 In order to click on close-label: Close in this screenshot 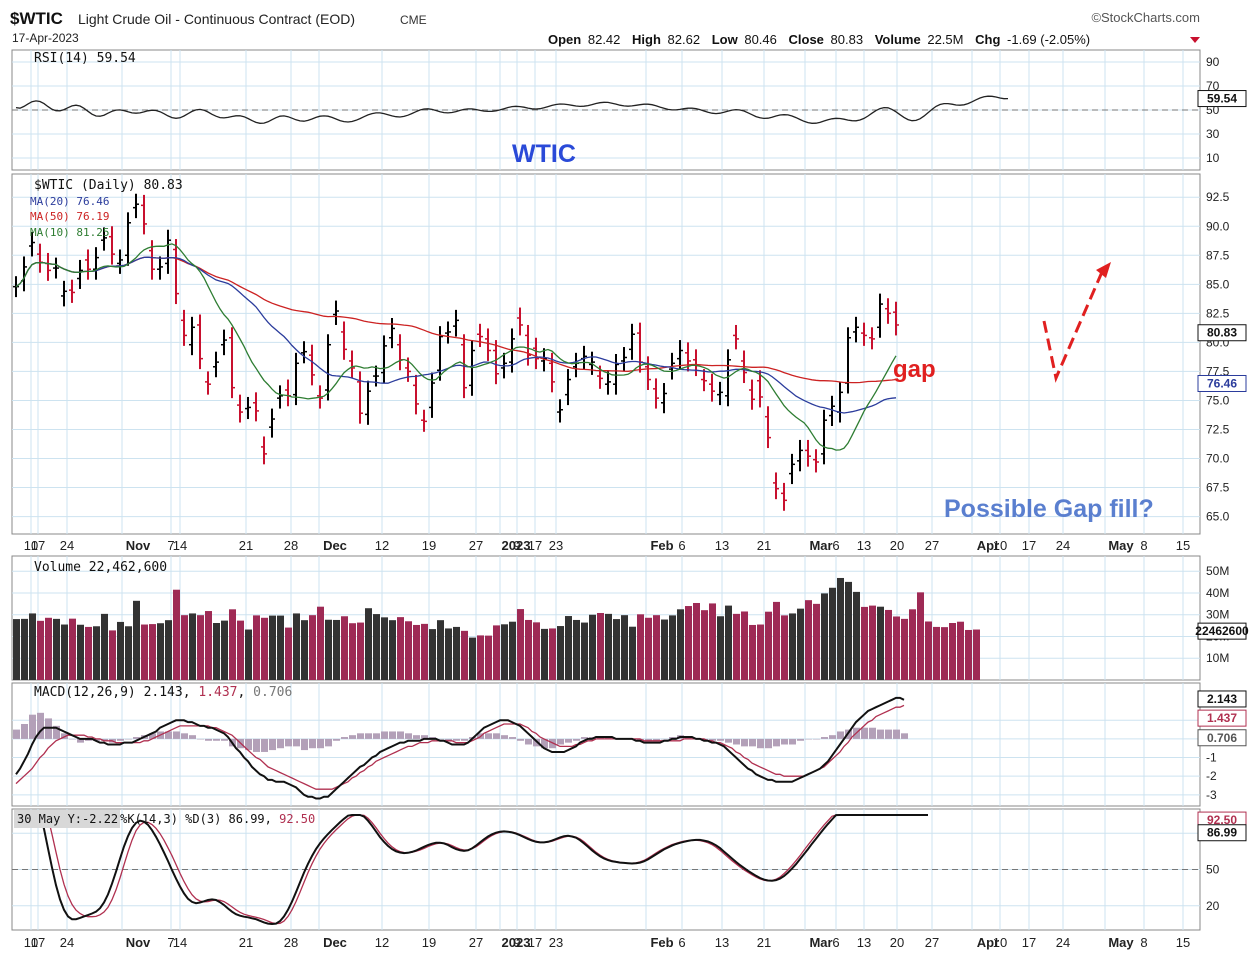, I will do `click(806, 39)`.